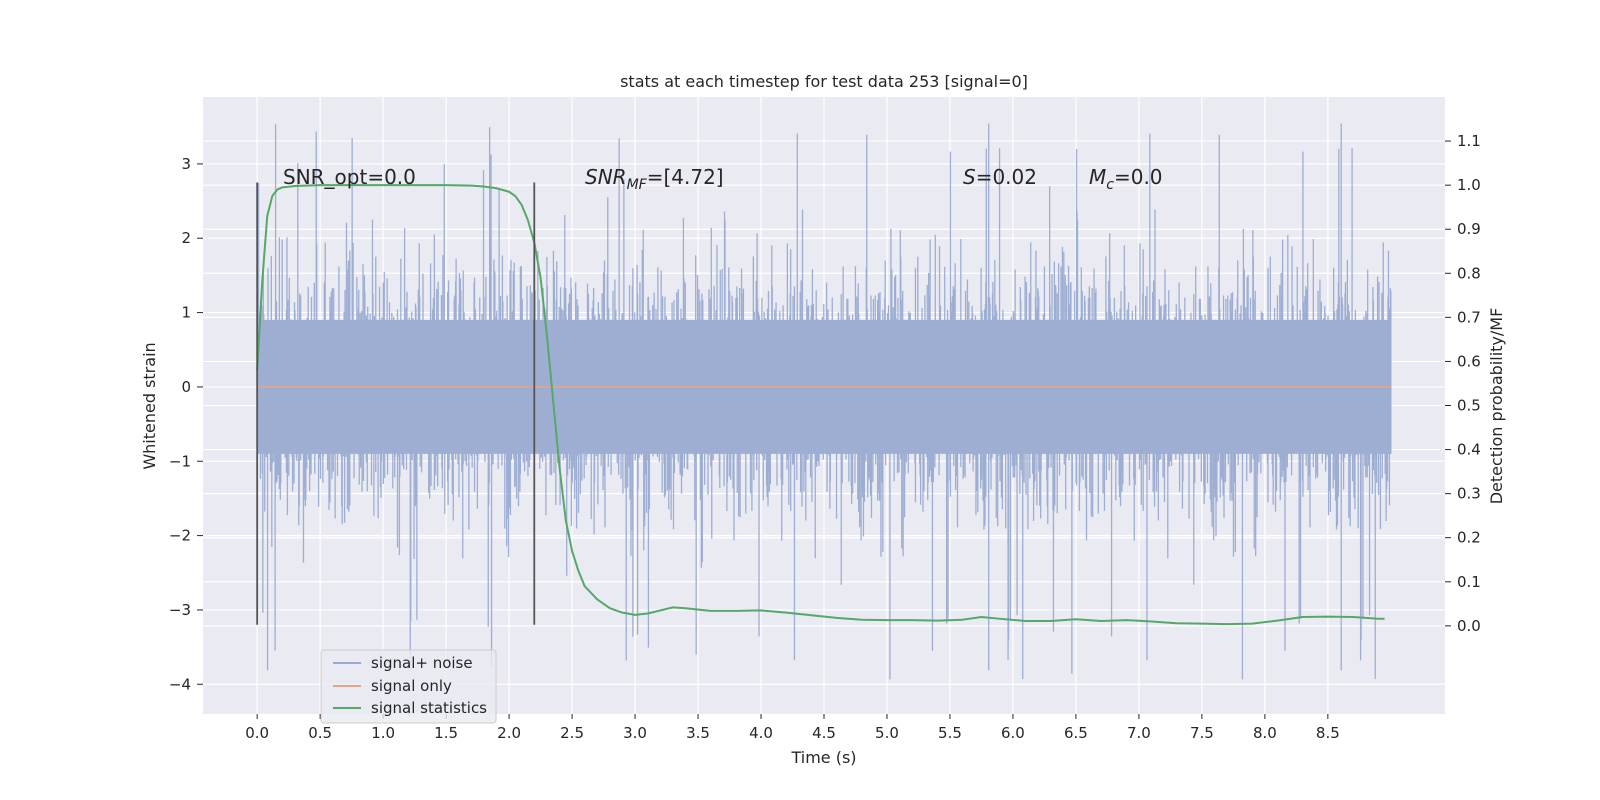 This screenshot has width=1600, height=800. Describe the element at coordinates (383, 733) in the screenshot. I see `x-tick-label: 1.0` at that location.